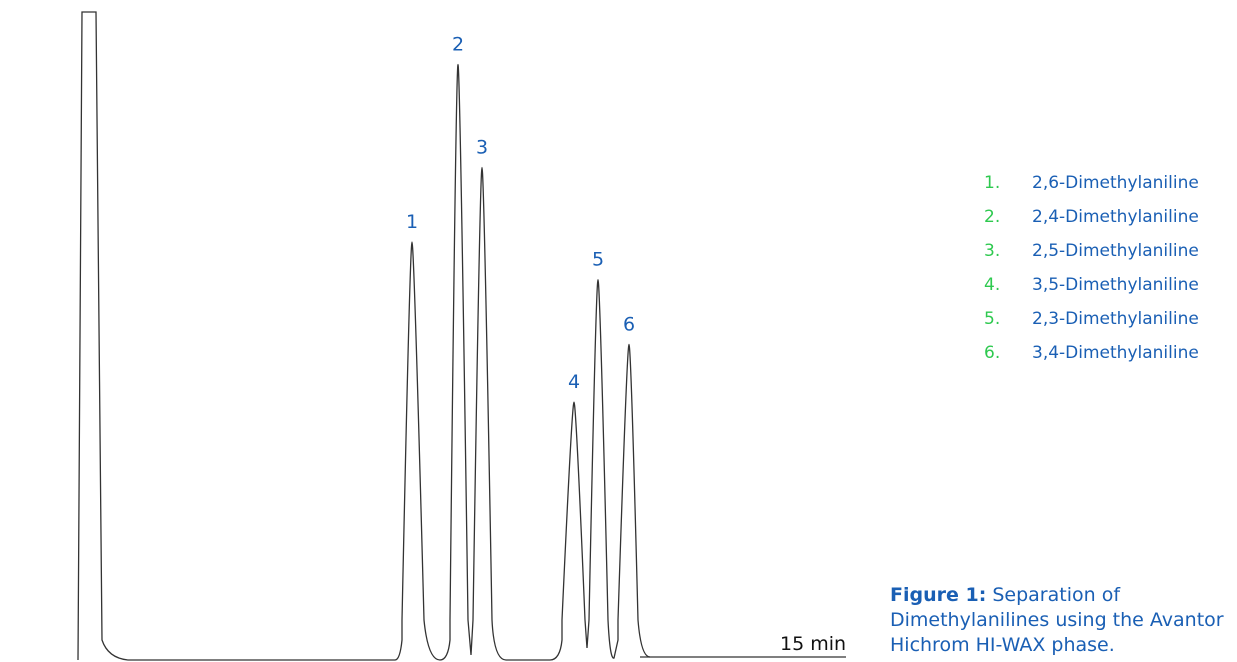 This screenshot has height=662, width=1237. Describe the element at coordinates (1002, 645) in the screenshot. I see `caption-line-3: Hichrom HI-WAX phase.` at that location.